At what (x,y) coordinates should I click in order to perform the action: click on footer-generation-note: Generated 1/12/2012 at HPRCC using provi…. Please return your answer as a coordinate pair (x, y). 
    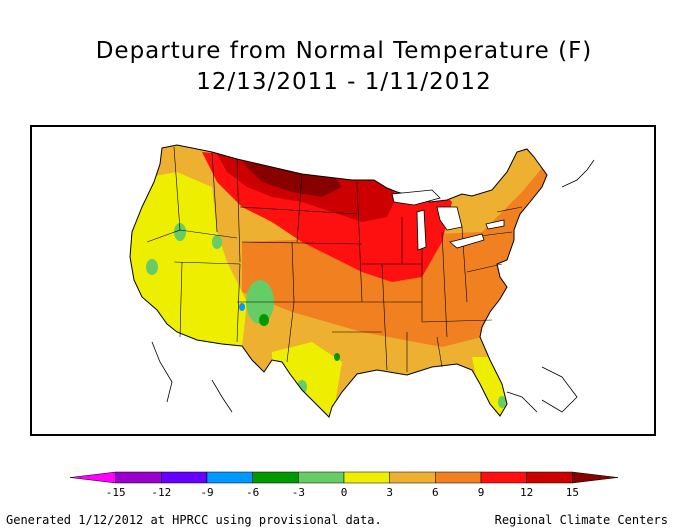
    Looking at the image, I should click on (194, 520).